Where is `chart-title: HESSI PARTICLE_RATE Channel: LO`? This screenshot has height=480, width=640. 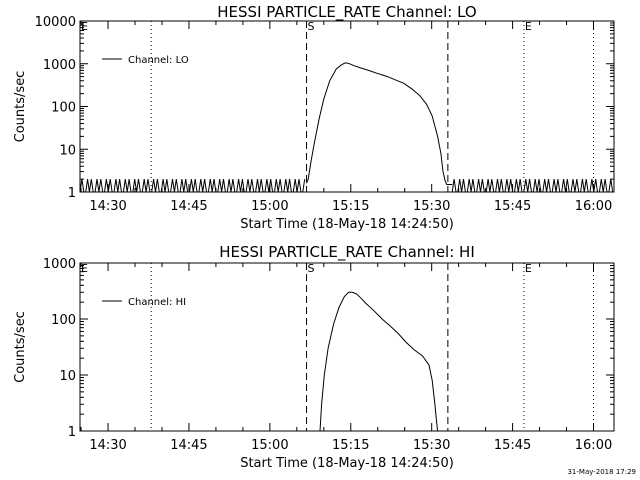 chart-title: HESSI PARTICLE_RATE Channel: LO is located at coordinates (346, 12).